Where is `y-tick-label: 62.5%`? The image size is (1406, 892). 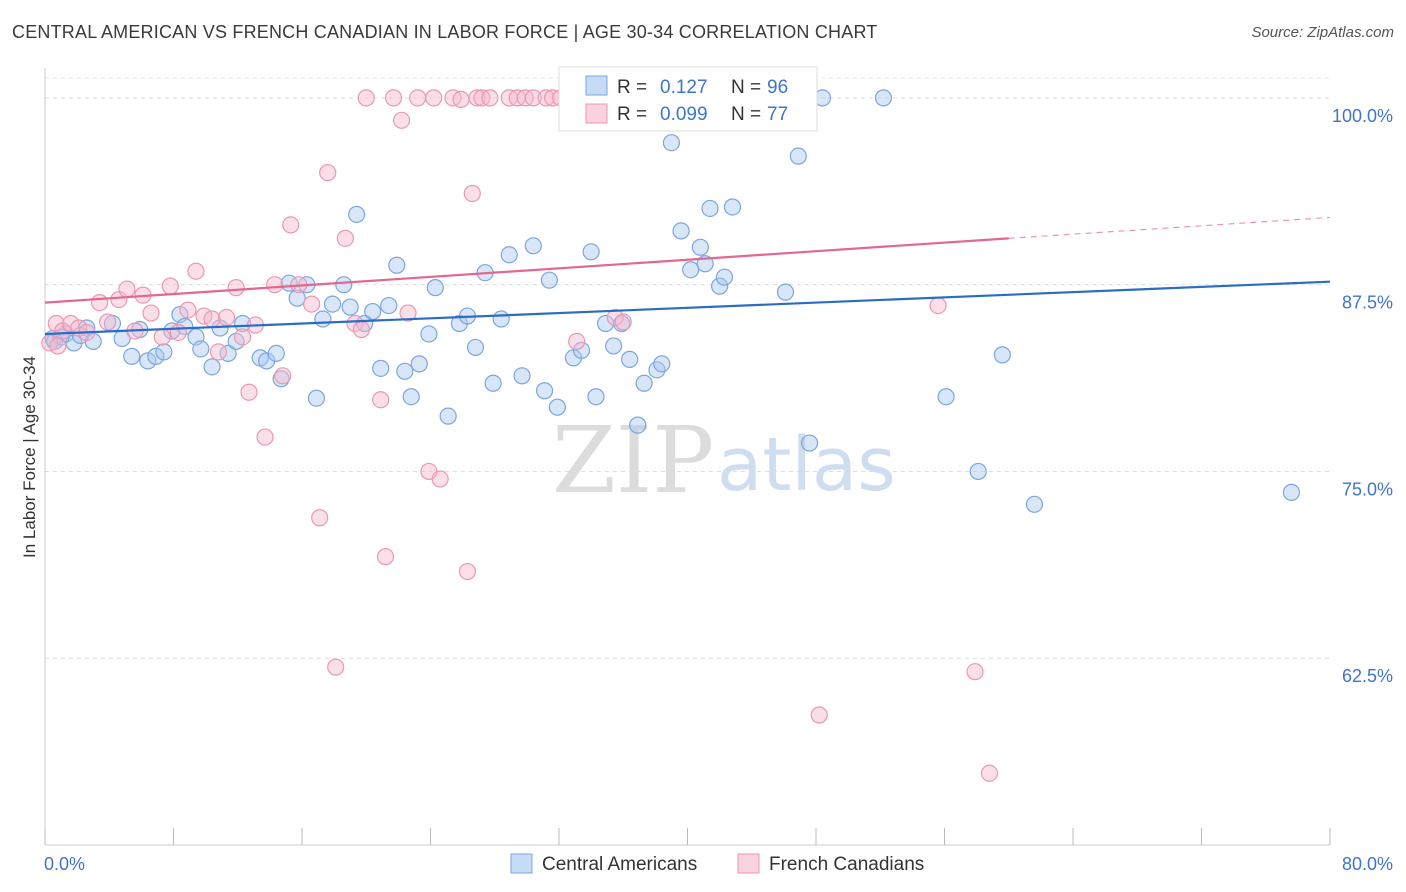 y-tick-label: 62.5% is located at coordinates (1367, 676).